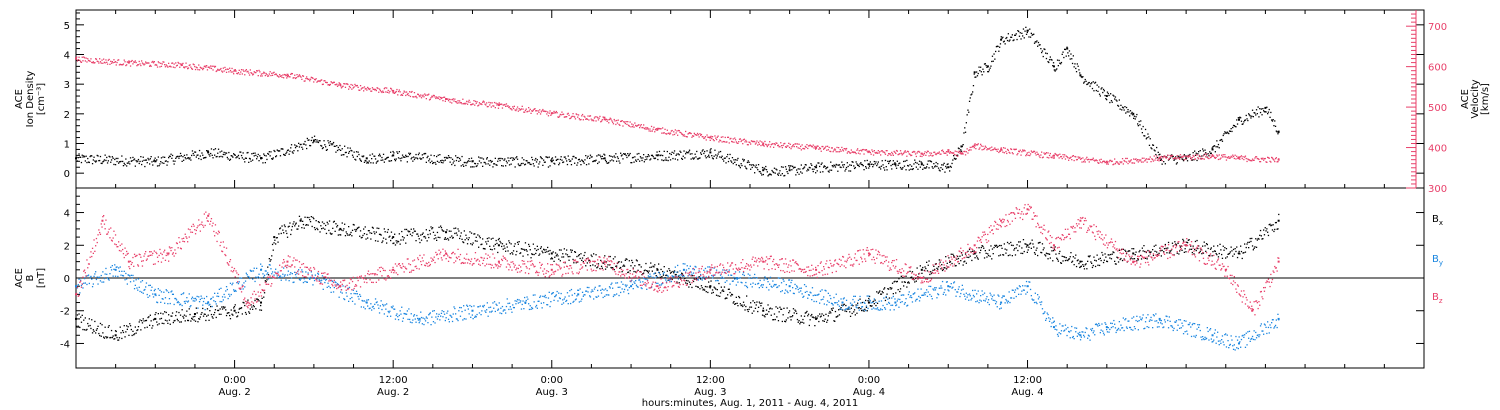  Describe the element at coordinates (67, 279) in the screenshot. I see `bottom-tick-label-2: 0` at that location.